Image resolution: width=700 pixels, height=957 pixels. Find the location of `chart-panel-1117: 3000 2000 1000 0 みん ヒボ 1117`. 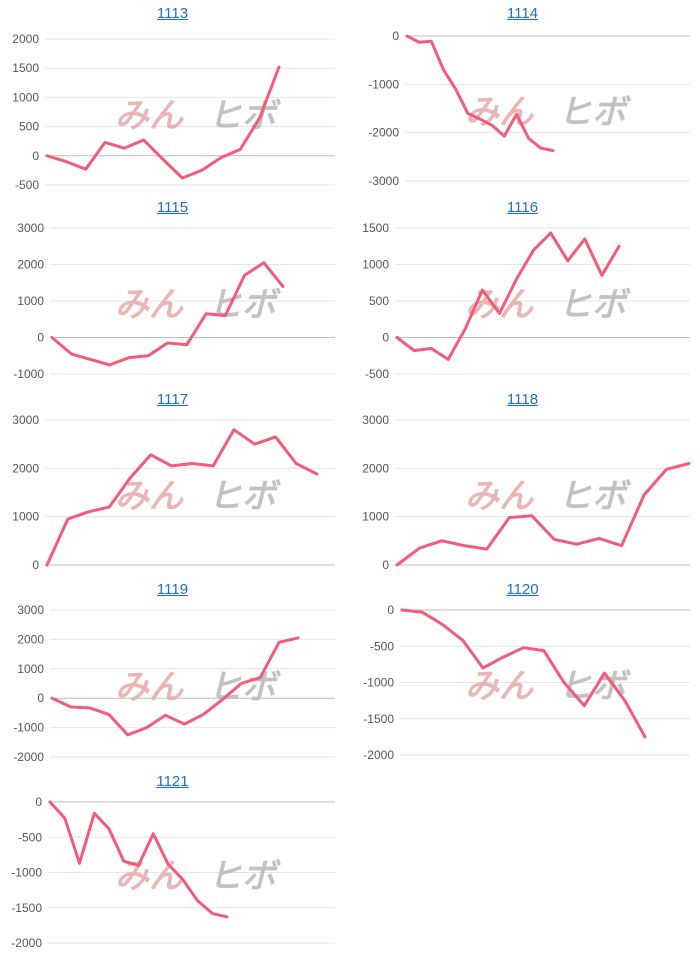

chart-panel-1117: 3000 2000 1000 0 みん ヒボ 1117 is located at coordinates (172, 484).